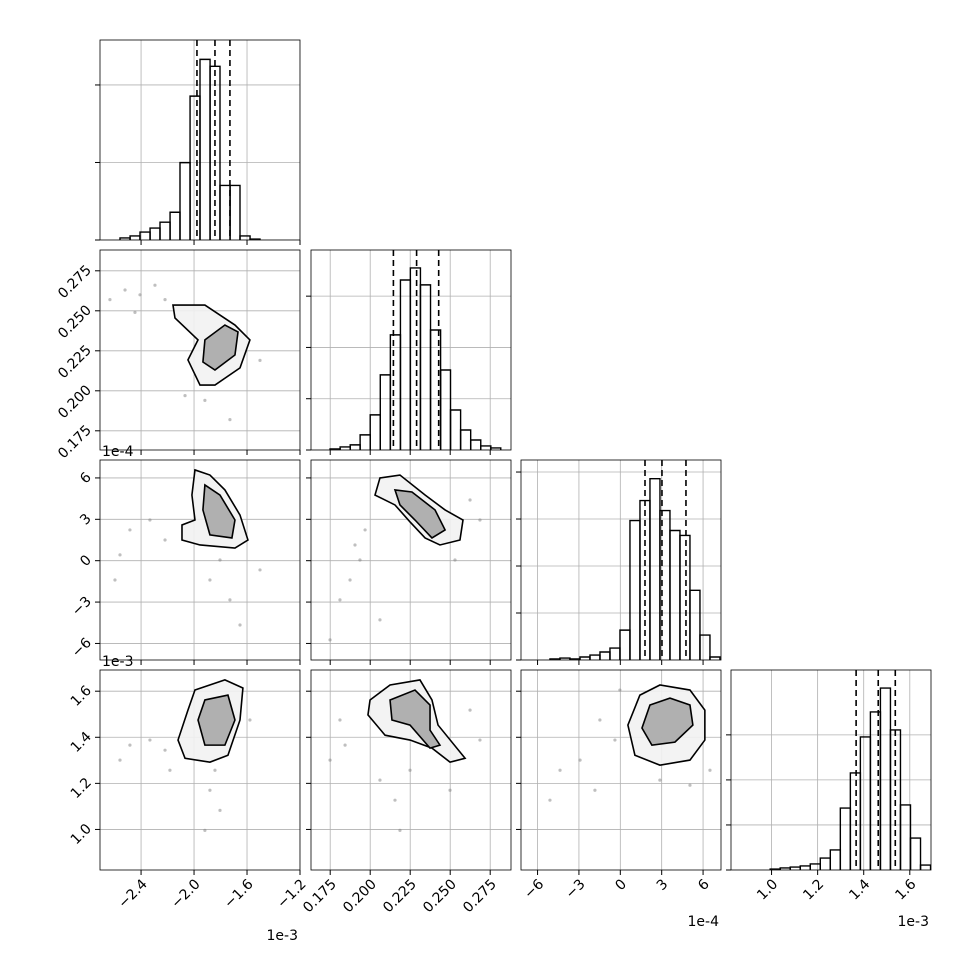 Image resolution: width=970 pixels, height=970 pixels. What do you see at coordinates (480, 896) in the screenshot?
I see `x-tick-label: 0.275` at bounding box center [480, 896].